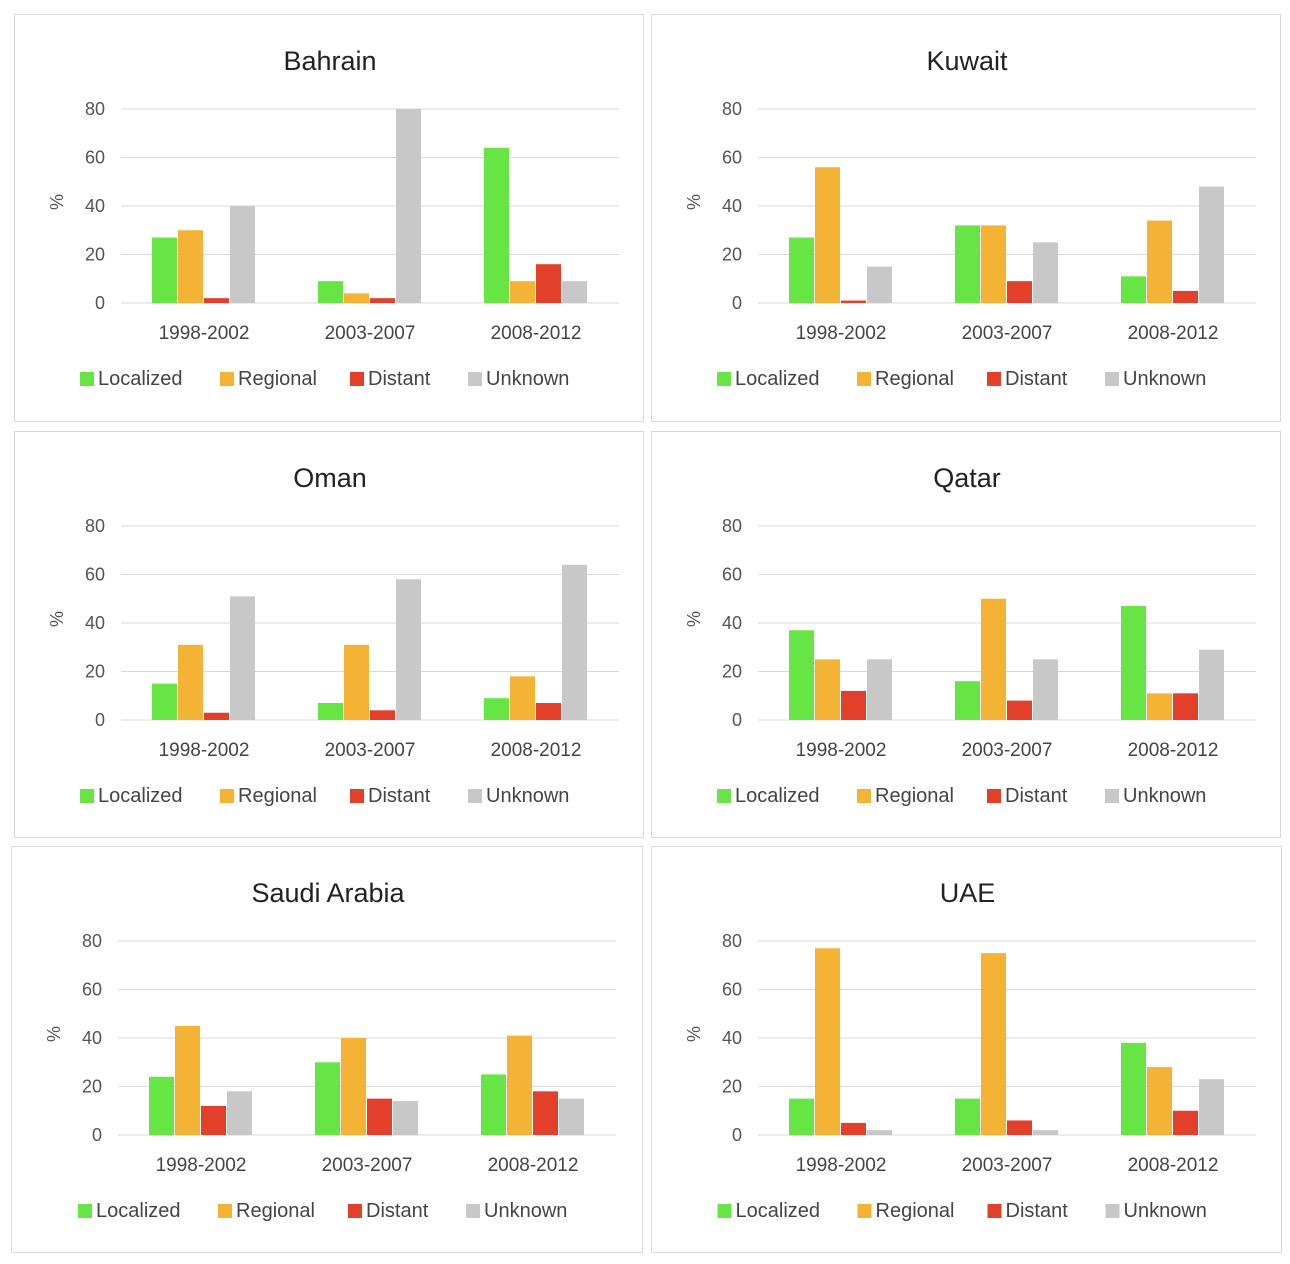 The width and height of the screenshot is (1290, 1264). I want to click on chart-title: UAE, so click(968, 893).